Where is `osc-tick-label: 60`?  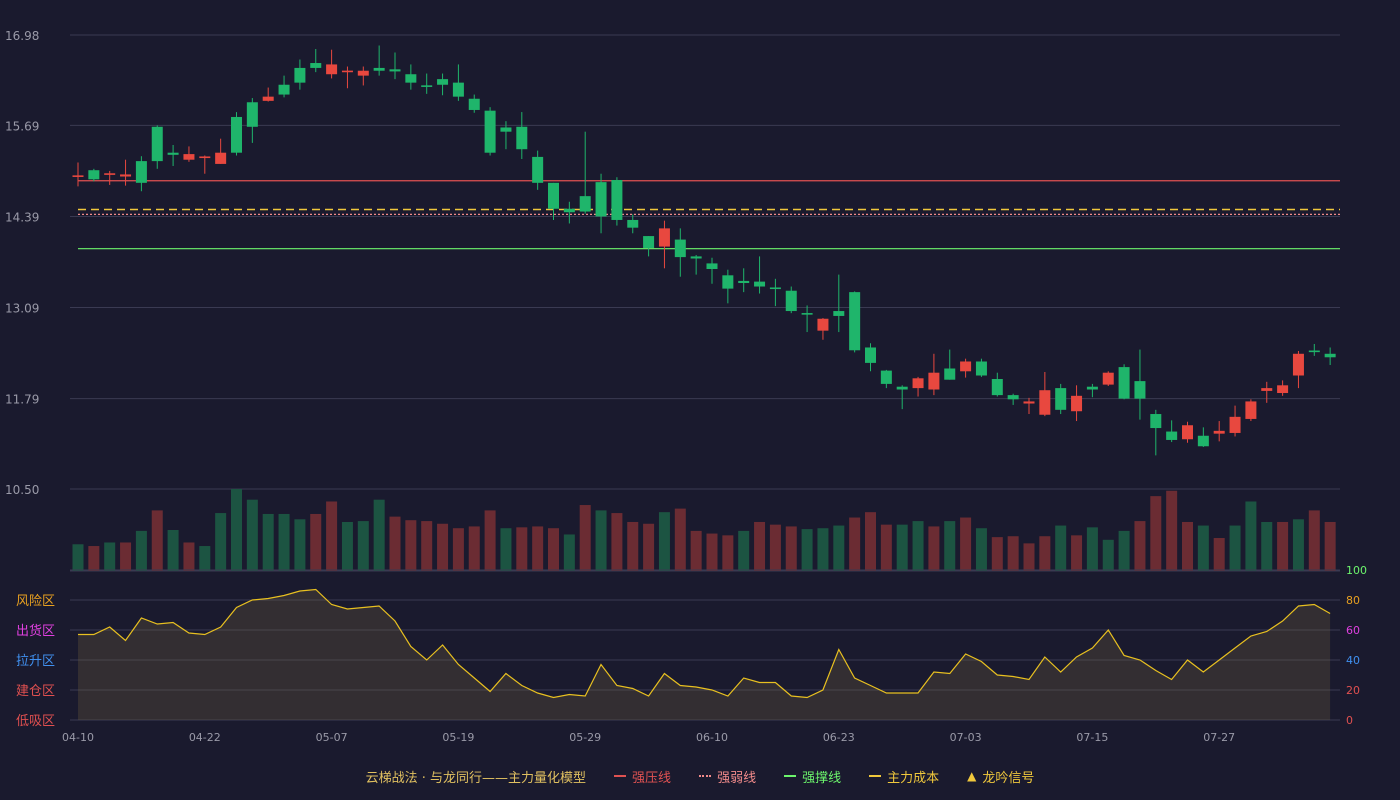 osc-tick-label: 60 is located at coordinates (1353, 630).